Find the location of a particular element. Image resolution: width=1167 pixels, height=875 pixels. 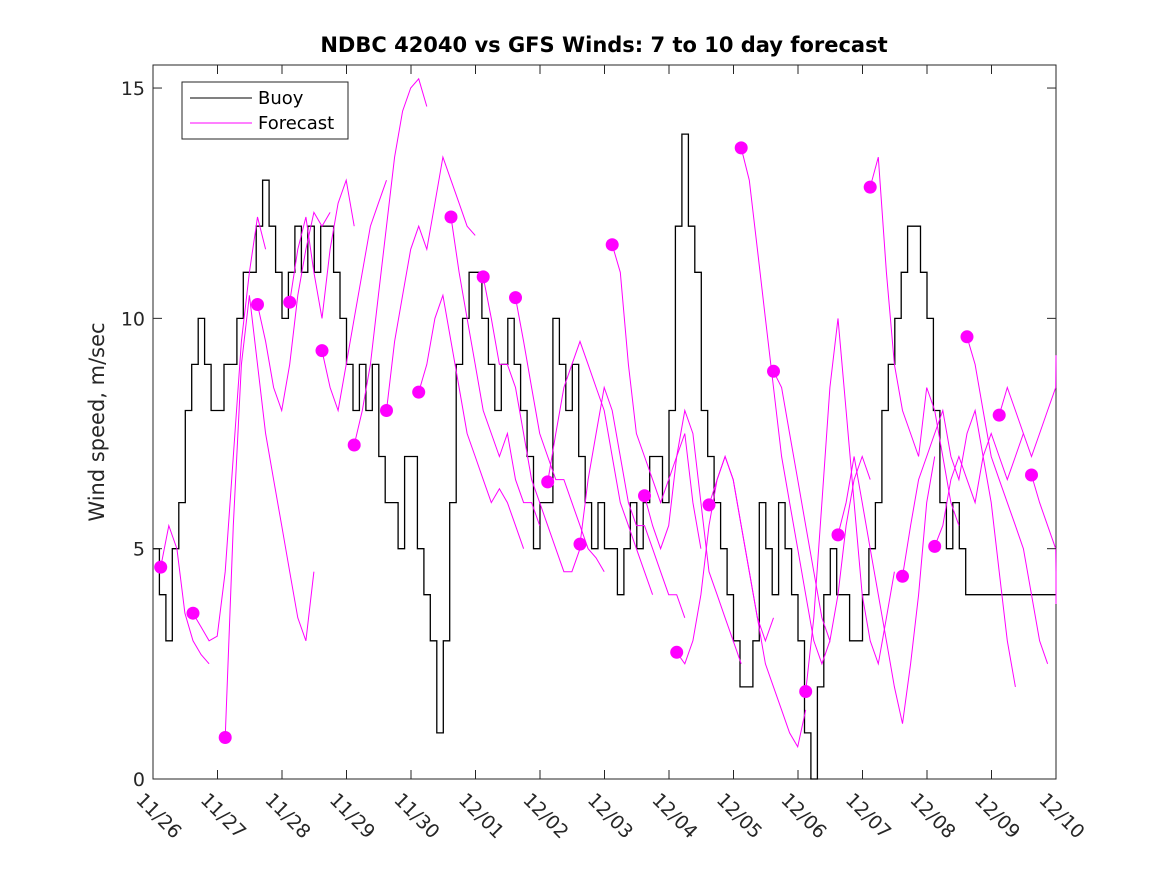

legend: Buoy Forecast is located at coordinates (265, 110).